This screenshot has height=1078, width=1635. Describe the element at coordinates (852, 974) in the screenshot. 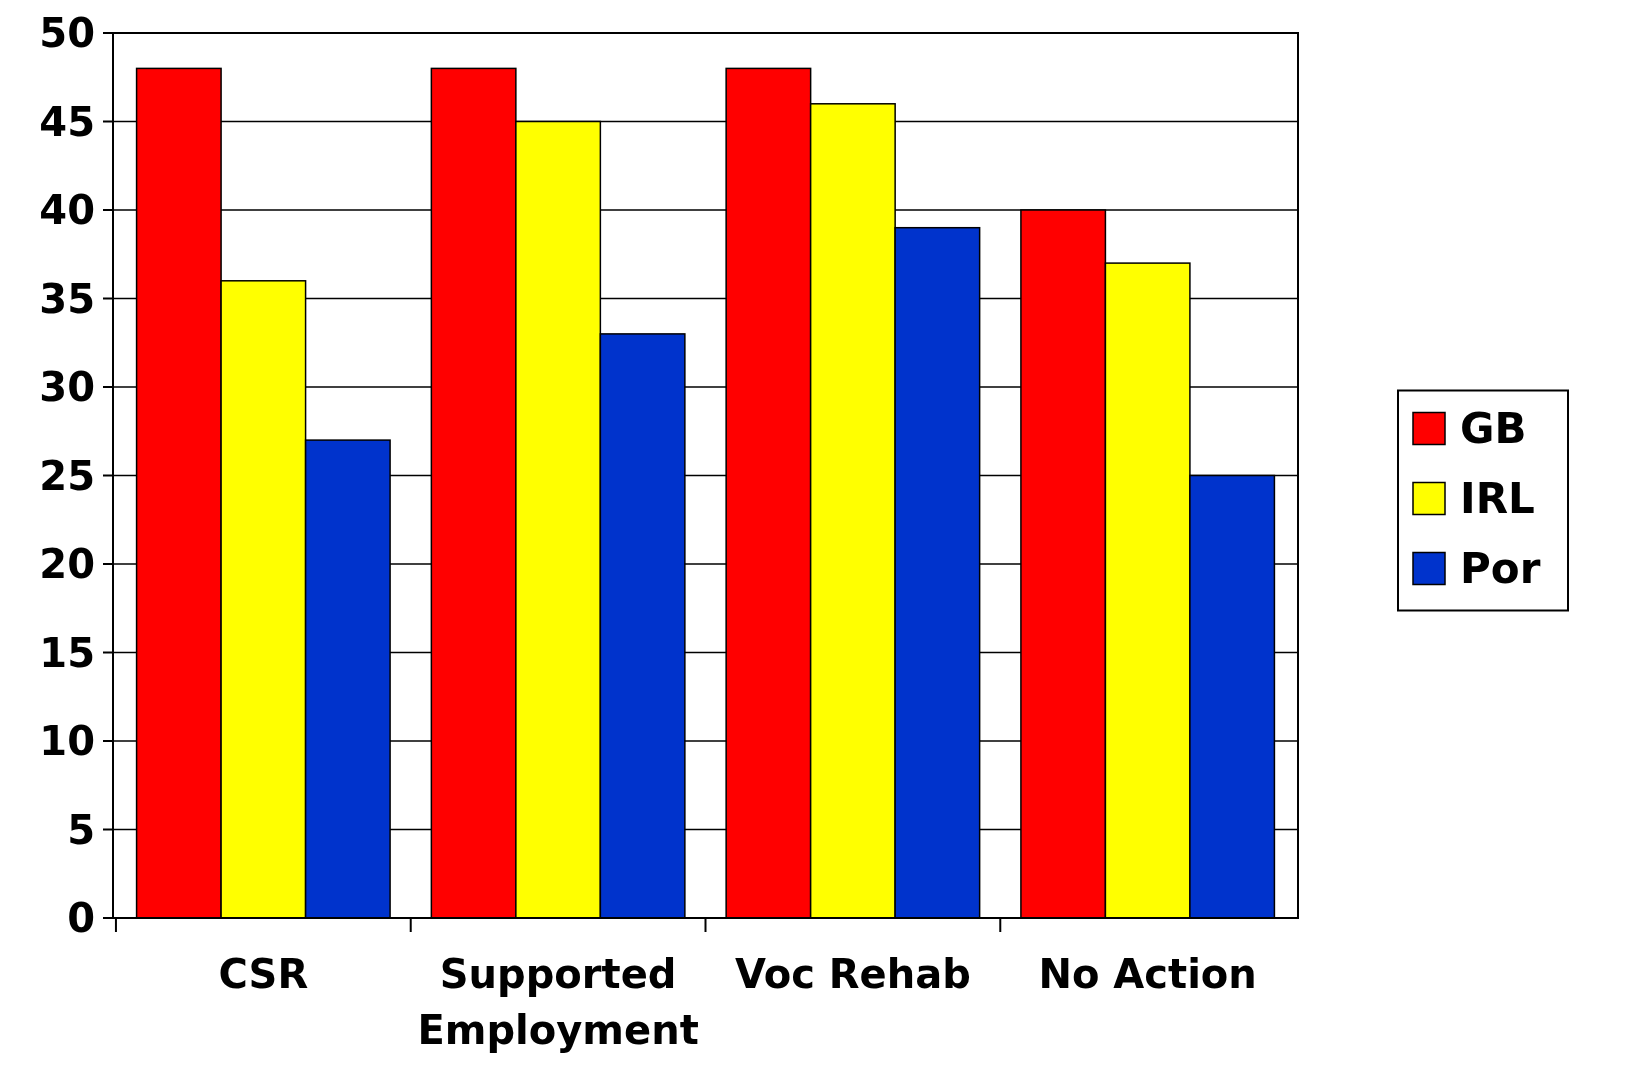

I see `x-tick-label: Voc Rehab` at that location.